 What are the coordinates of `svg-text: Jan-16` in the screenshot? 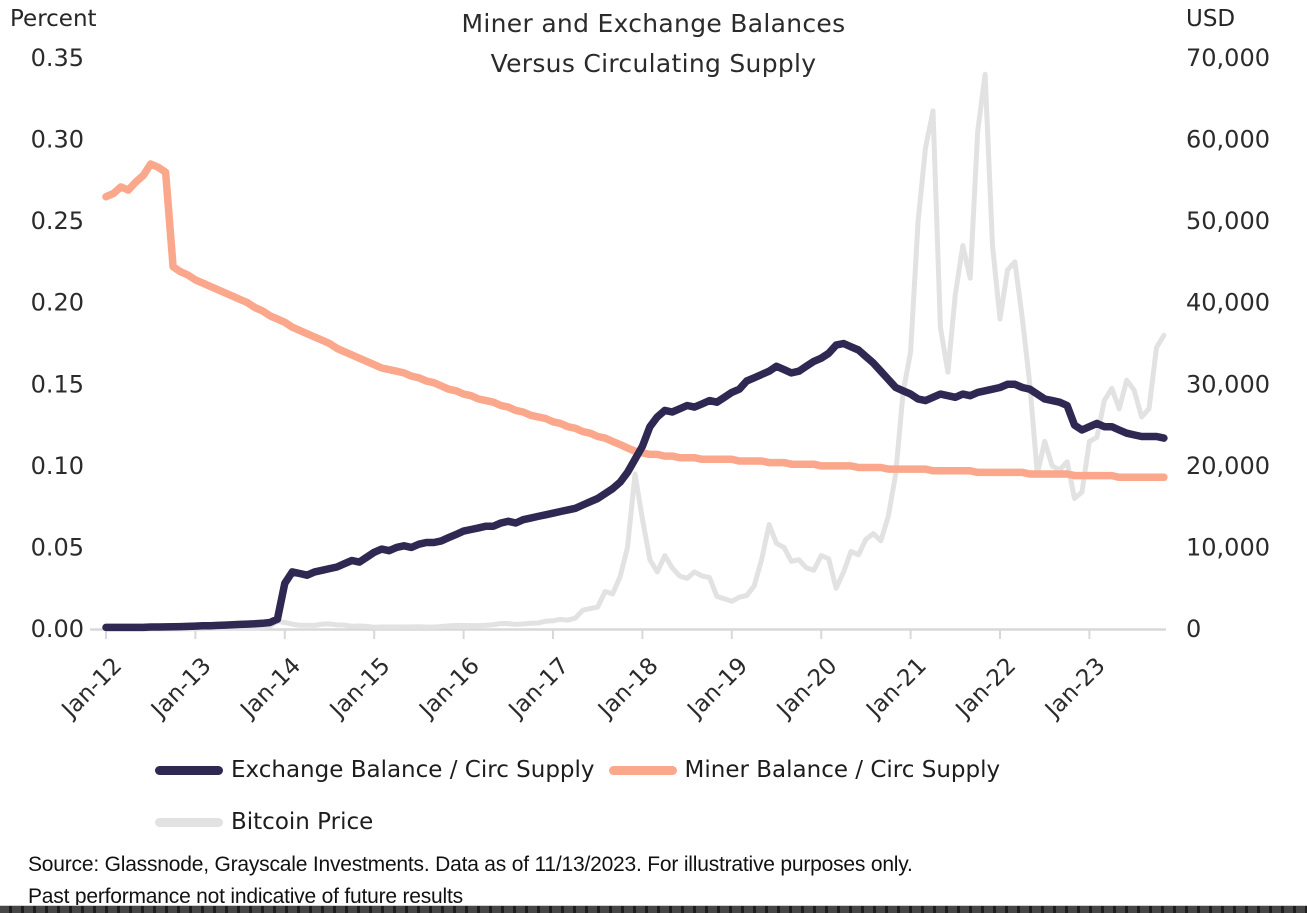 It's located at (448, 688).